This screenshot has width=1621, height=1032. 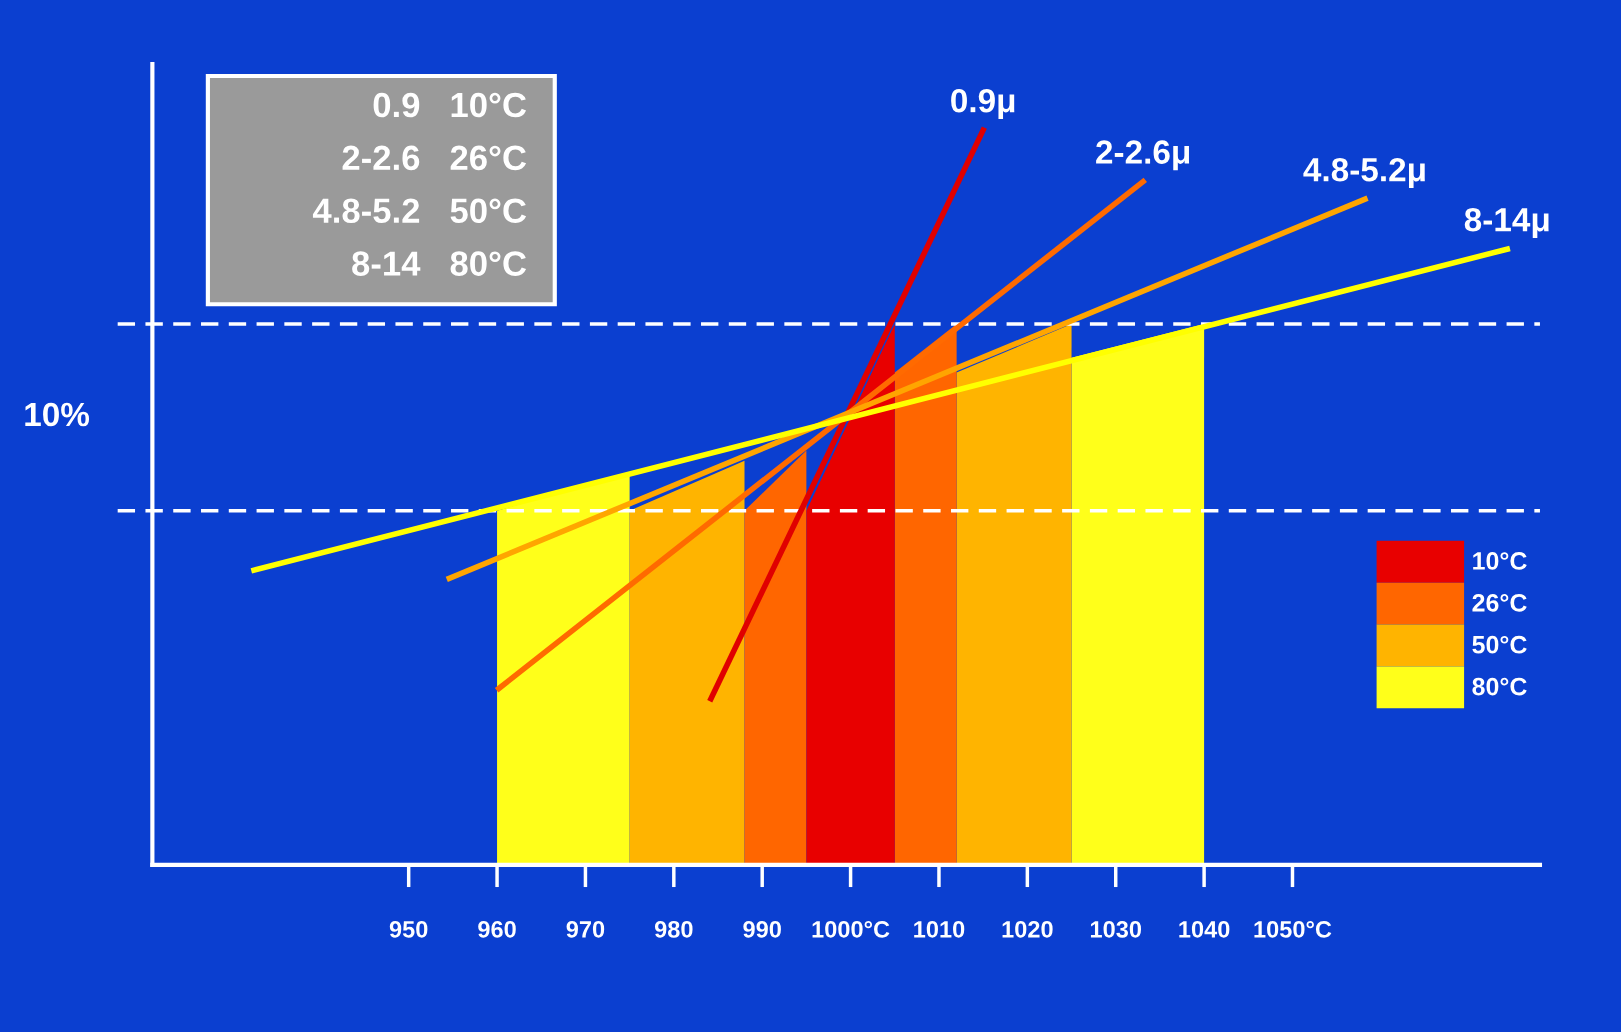 What do you see at coordinates (983, 103) in the screenshot?
I see `series-label: 0.9μ` at bounding box center [983, 103].